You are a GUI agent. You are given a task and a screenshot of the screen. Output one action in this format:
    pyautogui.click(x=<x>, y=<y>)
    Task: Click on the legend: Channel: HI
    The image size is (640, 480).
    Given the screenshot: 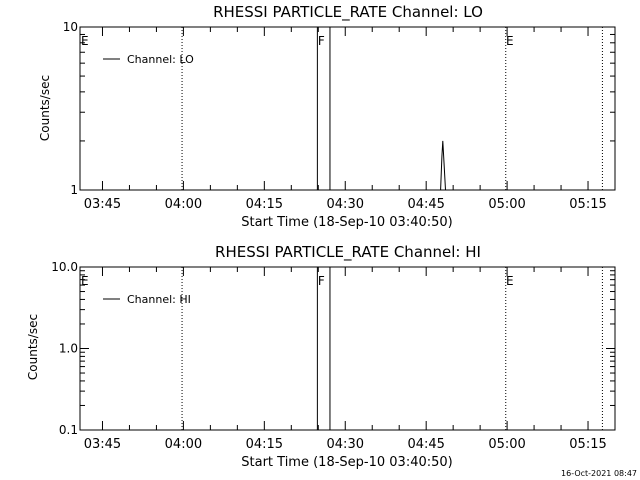 What is the action you would take?
    pyautogui.click(x=147, y=299)
    